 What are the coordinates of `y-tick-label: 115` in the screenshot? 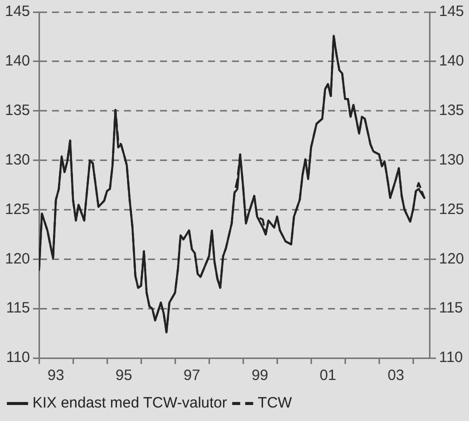 It's located at (18, 308).